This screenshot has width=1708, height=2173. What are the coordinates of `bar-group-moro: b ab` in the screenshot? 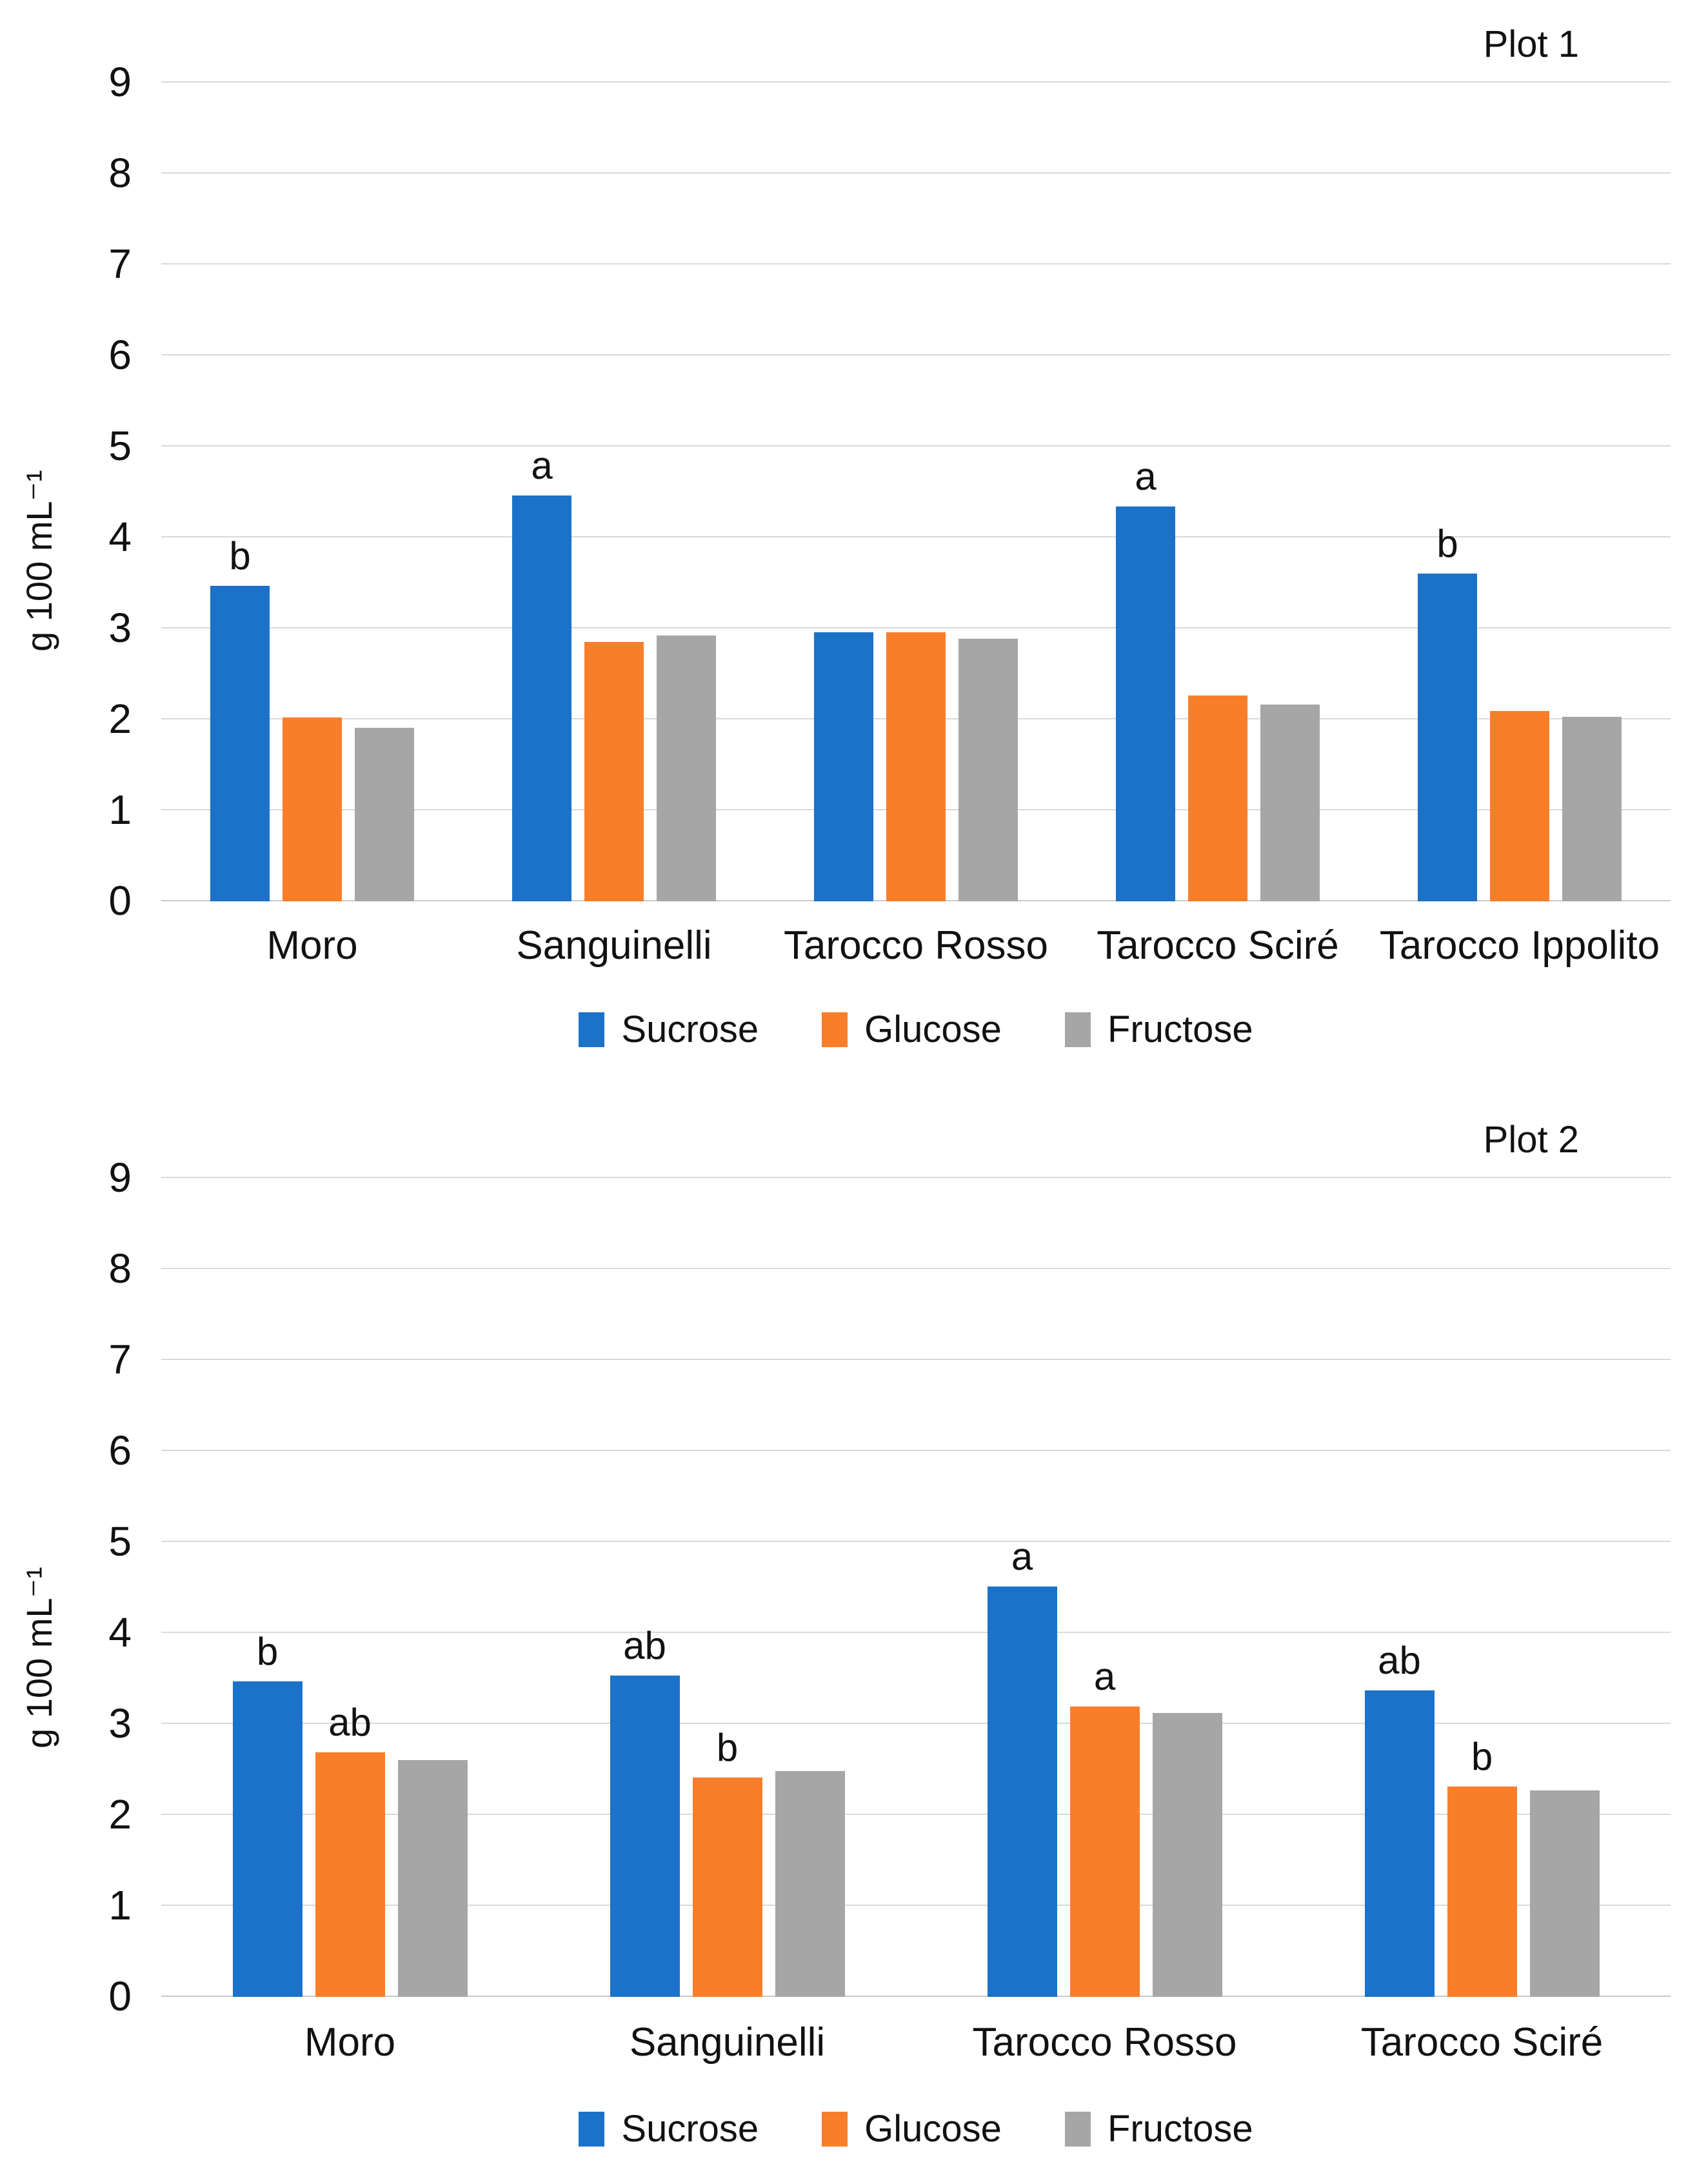 It's located at (350, 1814).